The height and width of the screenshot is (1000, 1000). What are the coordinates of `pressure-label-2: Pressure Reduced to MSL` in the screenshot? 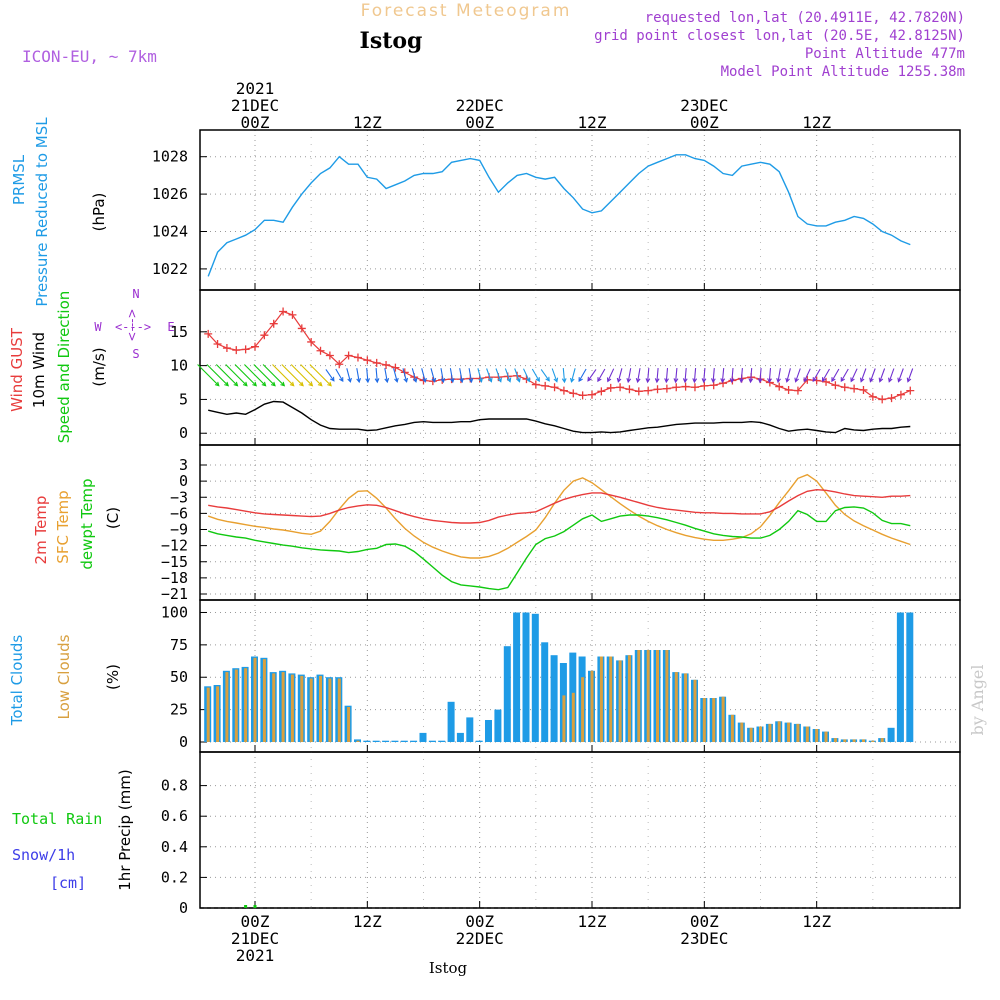 It's located at (42, 212).